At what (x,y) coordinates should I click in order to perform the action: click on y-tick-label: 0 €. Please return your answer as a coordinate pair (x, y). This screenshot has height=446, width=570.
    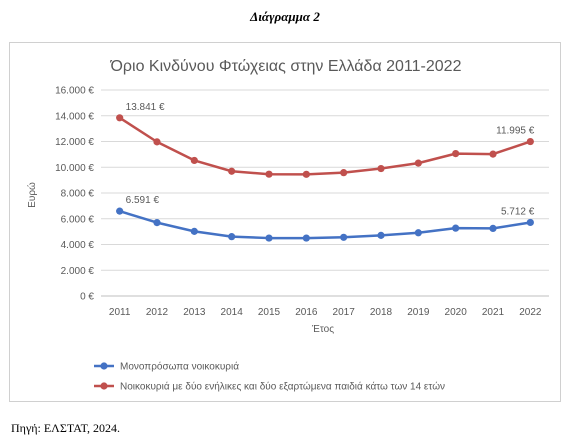
    Looking at the image, I should click on (87, 297).